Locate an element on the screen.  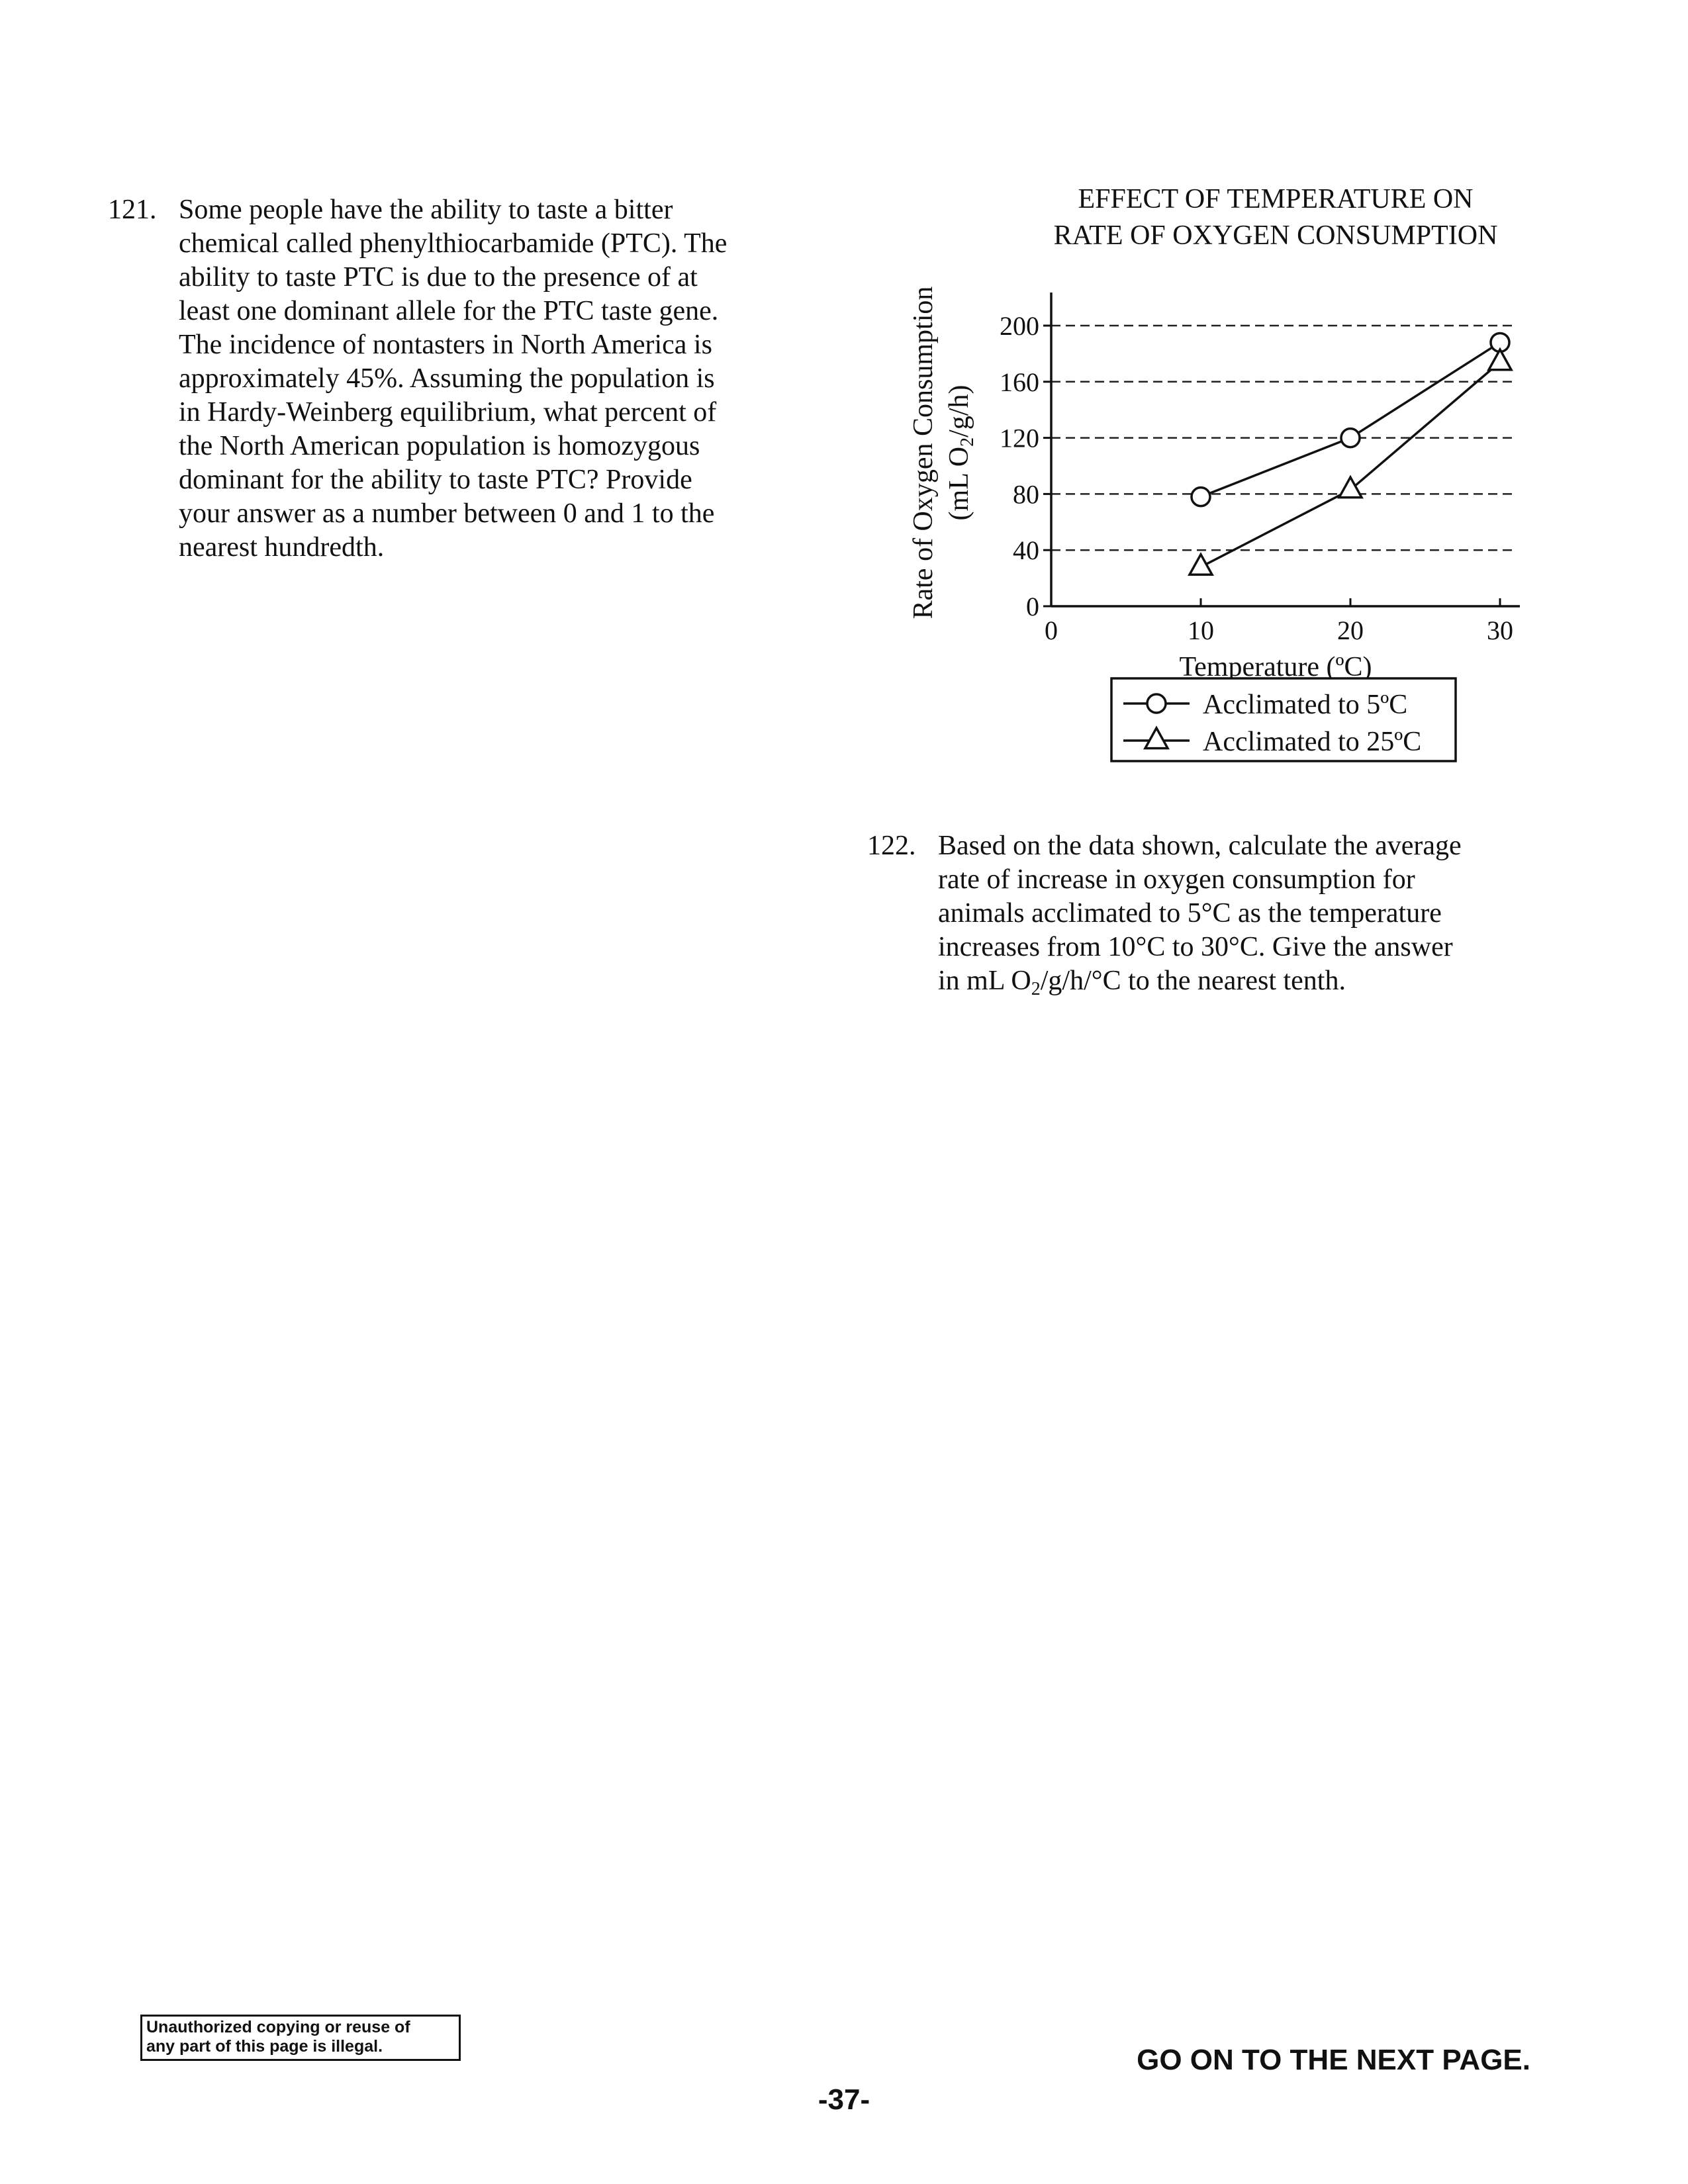
x-tick-label: 20 is located at coordinates (1350, 630).